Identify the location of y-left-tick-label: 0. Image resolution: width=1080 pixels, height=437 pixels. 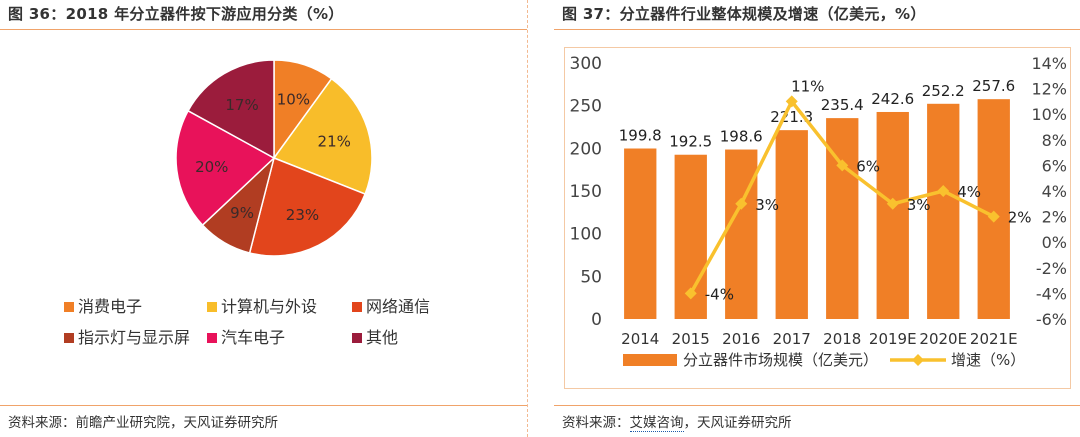
(596, 320).